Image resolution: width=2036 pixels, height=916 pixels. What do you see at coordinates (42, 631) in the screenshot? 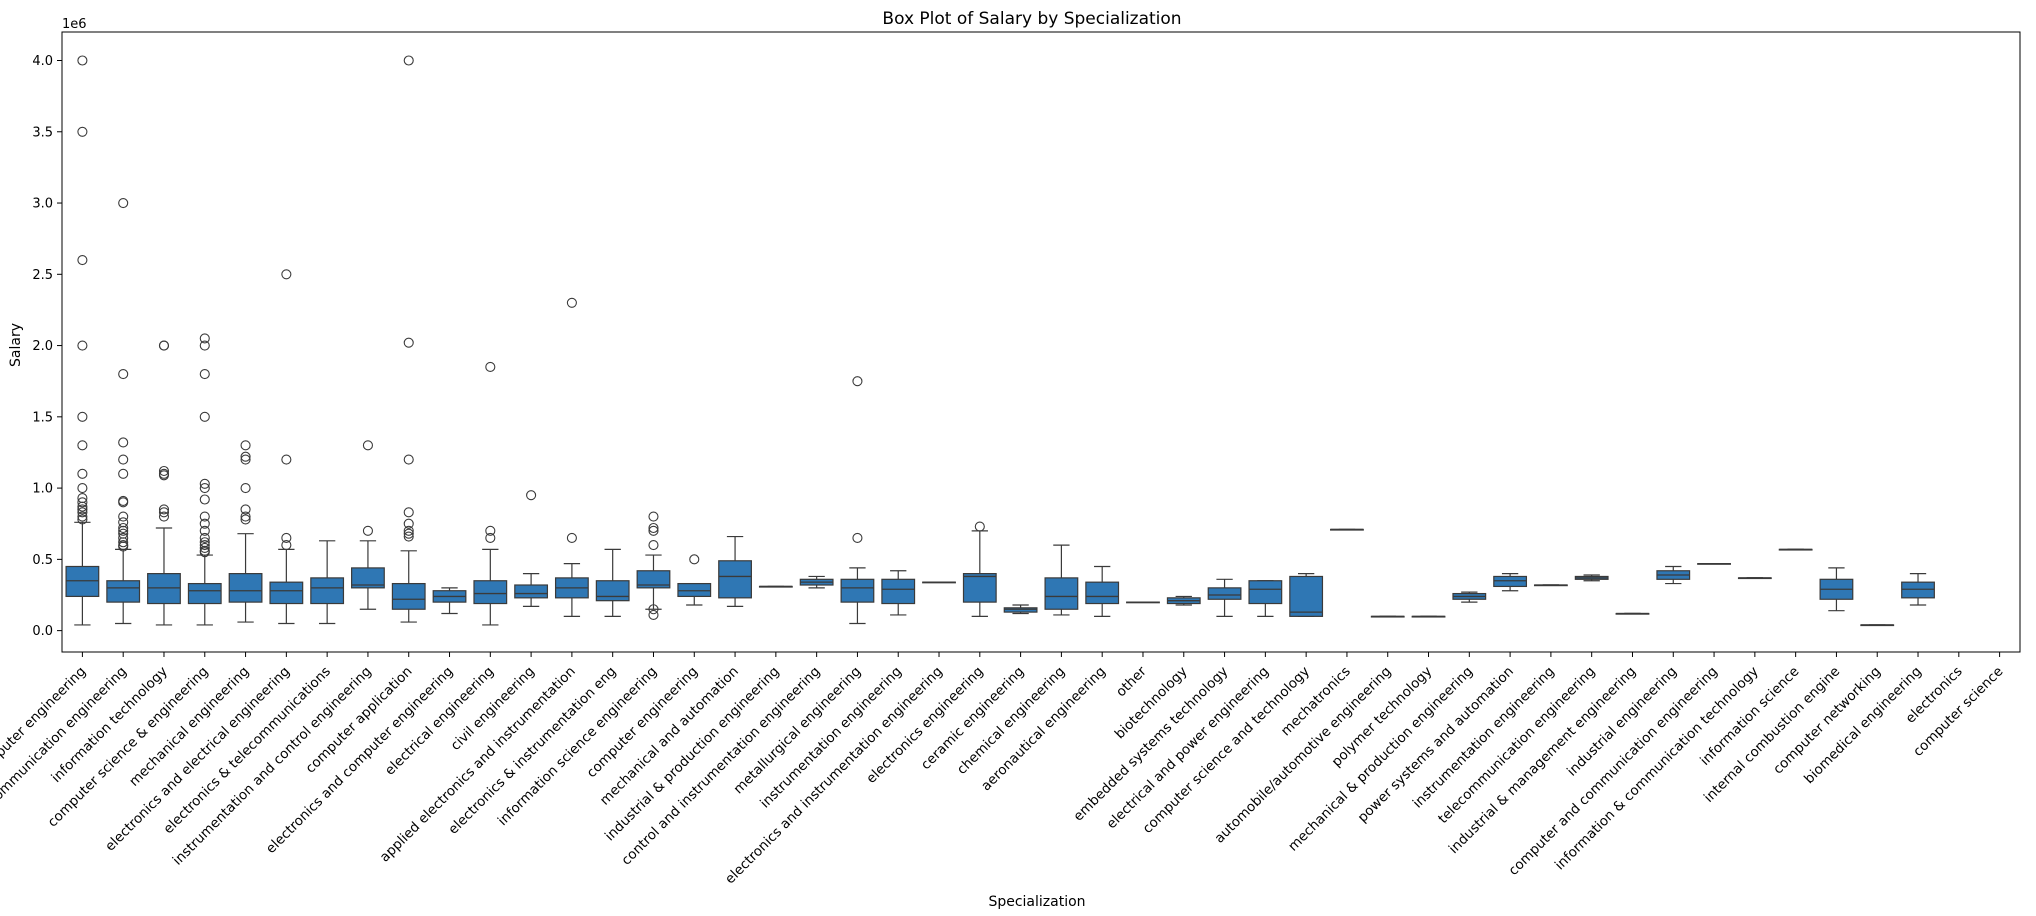
I see `y-tick-label: 0.0` at bounding box center [42, 631].